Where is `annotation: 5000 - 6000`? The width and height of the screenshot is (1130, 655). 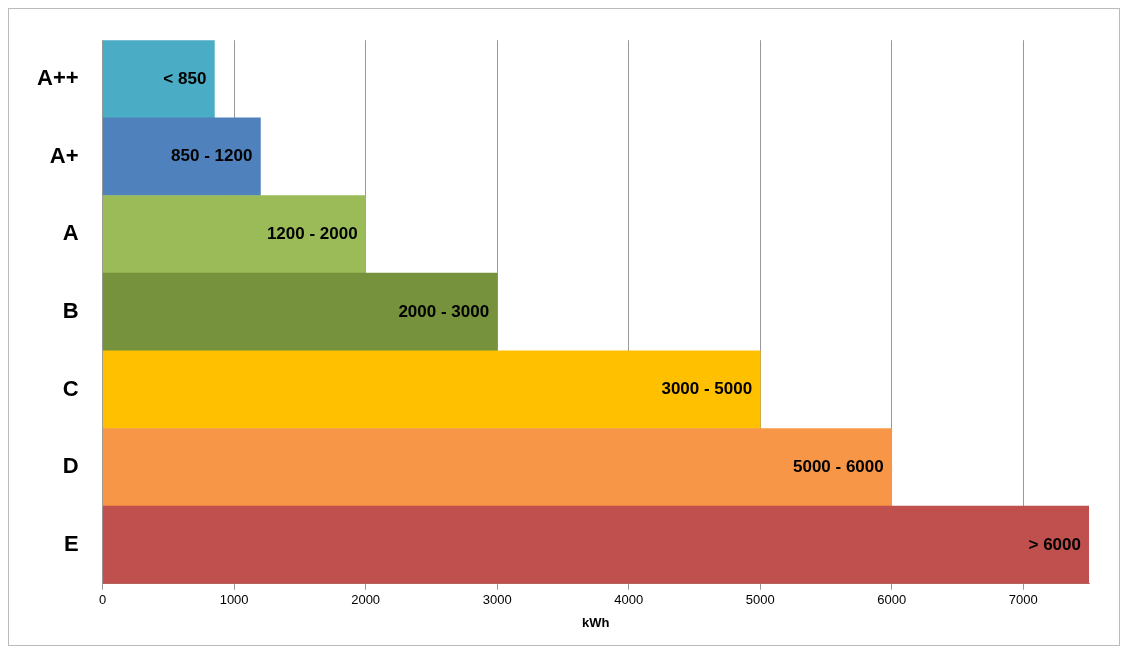
annotation: 5000 - 6000 is located at coordinates (838, 466).